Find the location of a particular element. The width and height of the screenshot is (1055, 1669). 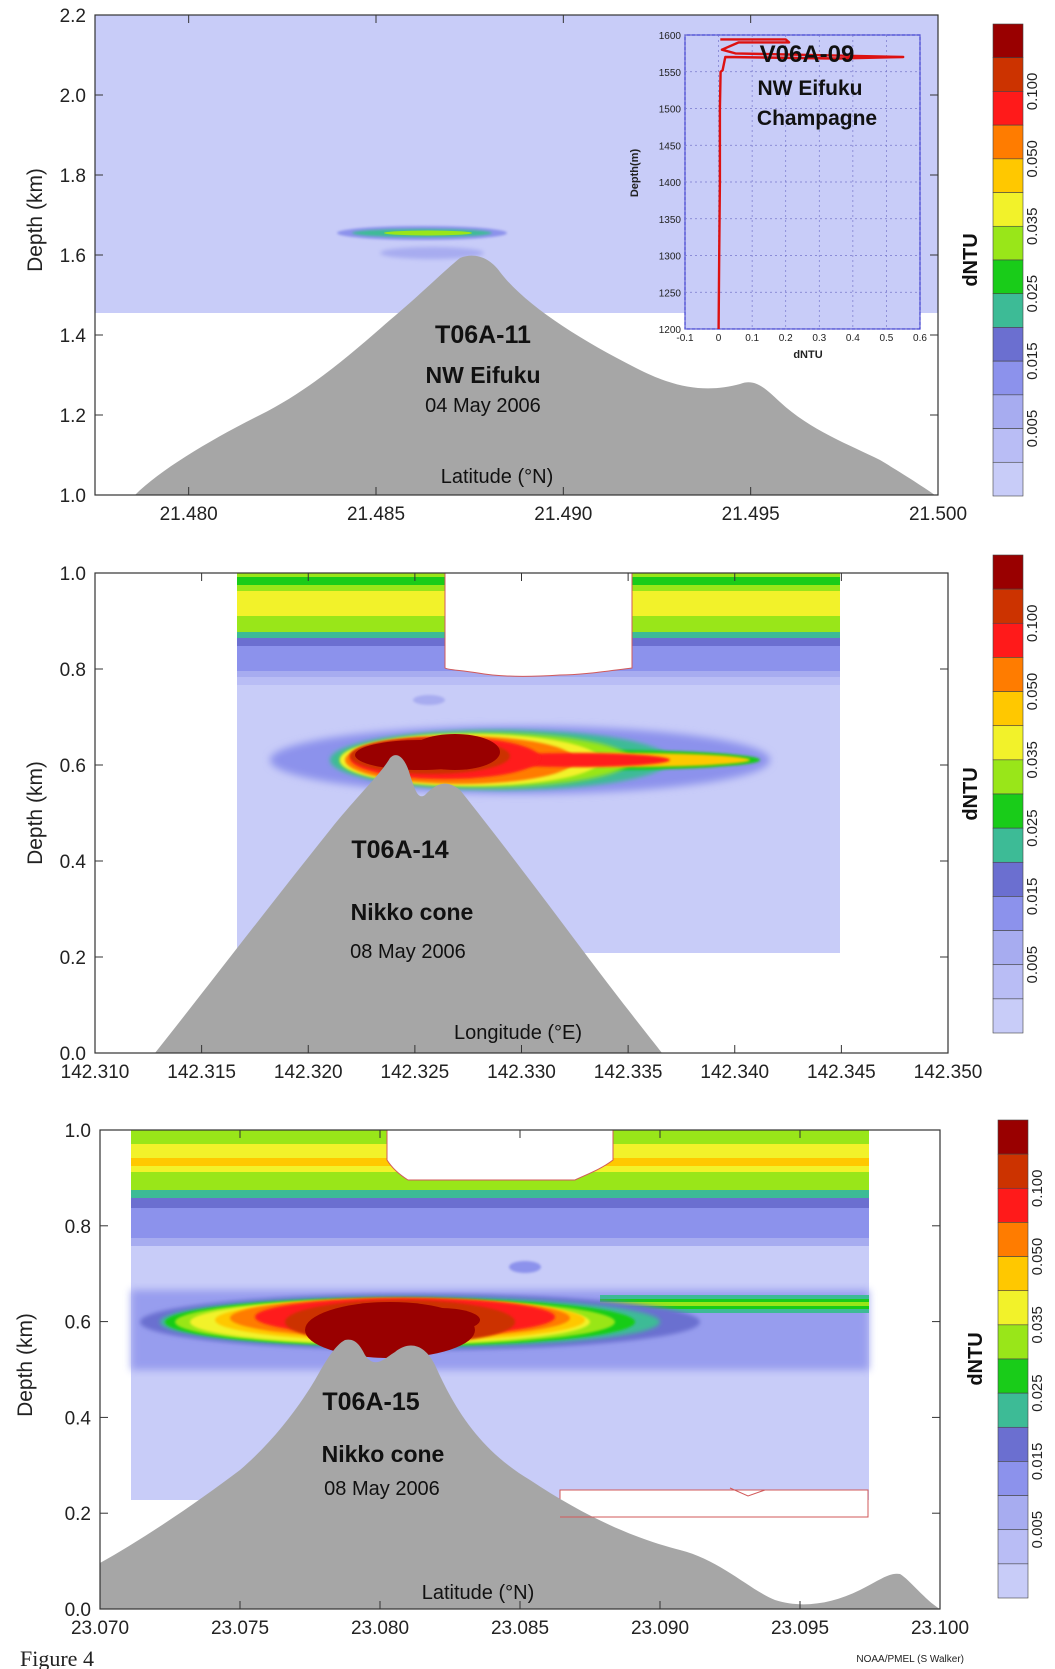

inset-title: V06A-09 is located at coordinates (807, 54).